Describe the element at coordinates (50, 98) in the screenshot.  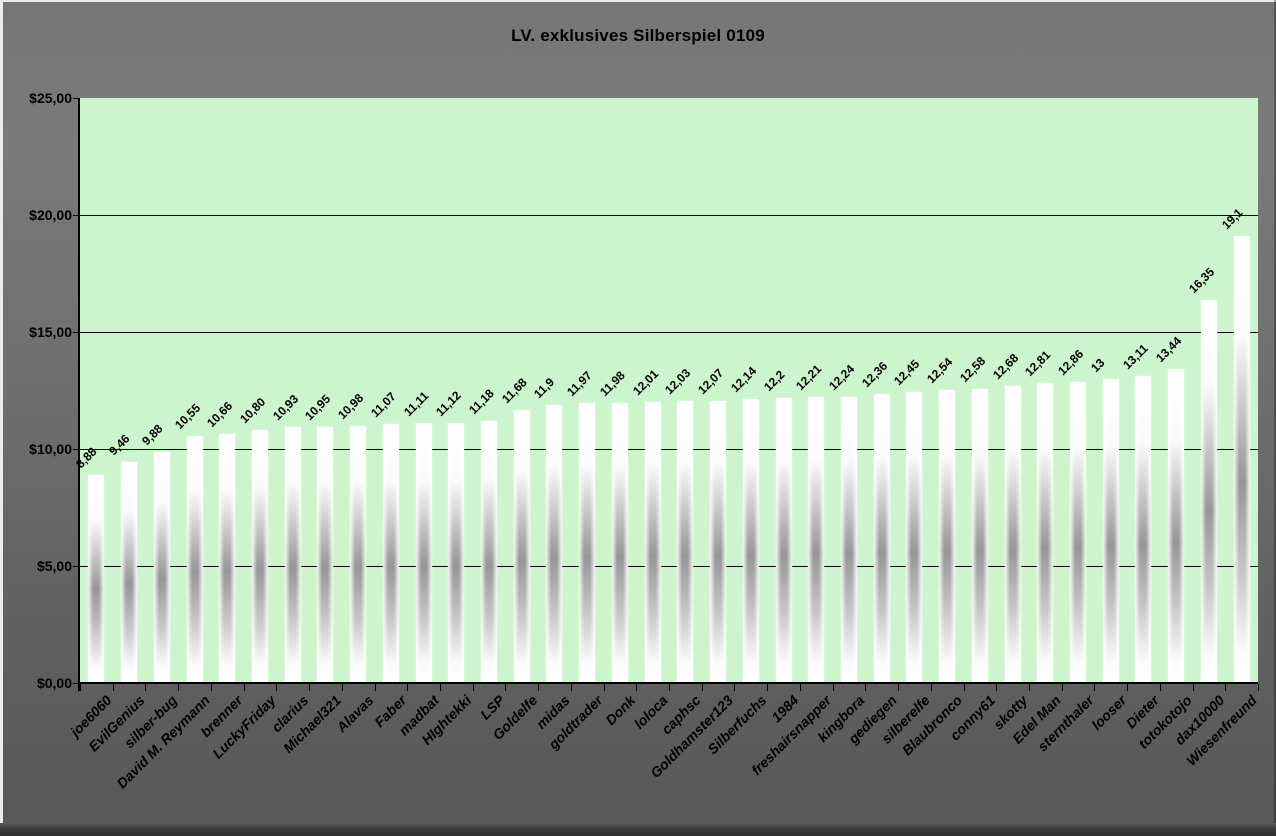
I see `y-axis-label: $25,00` at that location.